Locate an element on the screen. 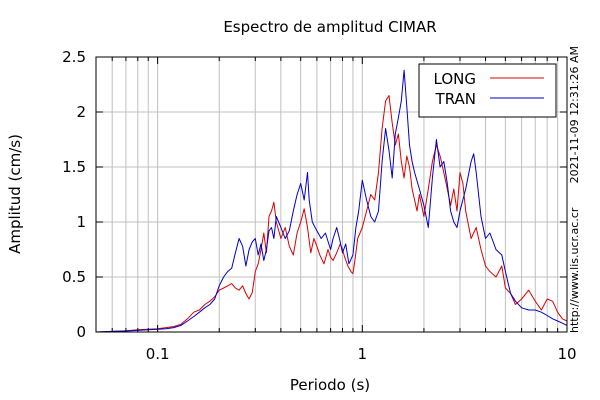 This screenshot has height=400, width=600. y-tick-label: 2 is located at coordinates (81, 112).